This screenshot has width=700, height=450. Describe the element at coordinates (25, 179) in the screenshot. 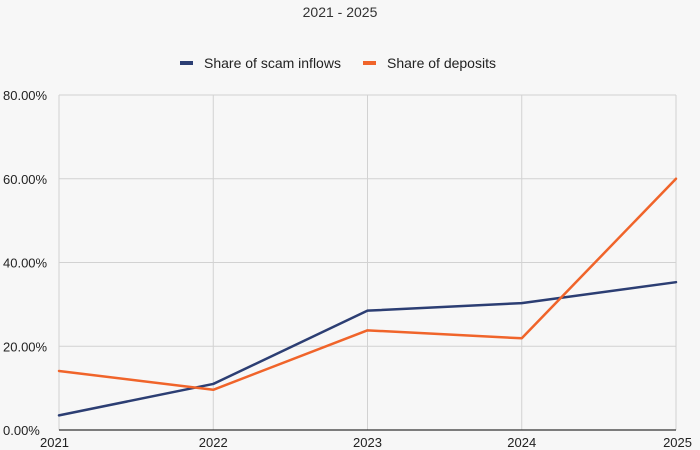

I see `y-tick-label: 60.00%` at that location.